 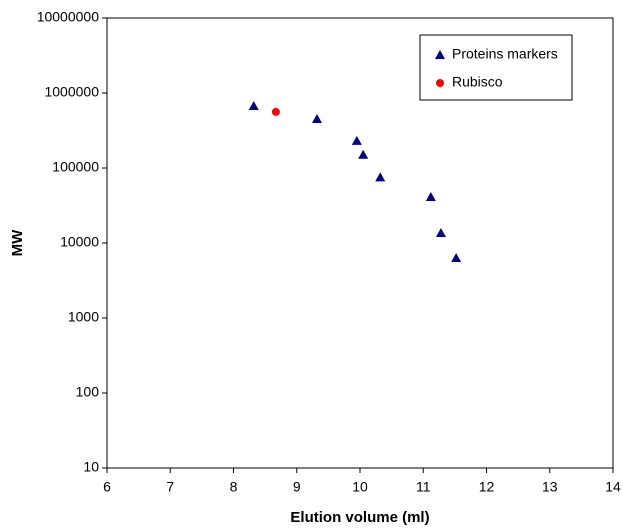 I want to click on x-tick-label: 10, so click(x=360, y=487).